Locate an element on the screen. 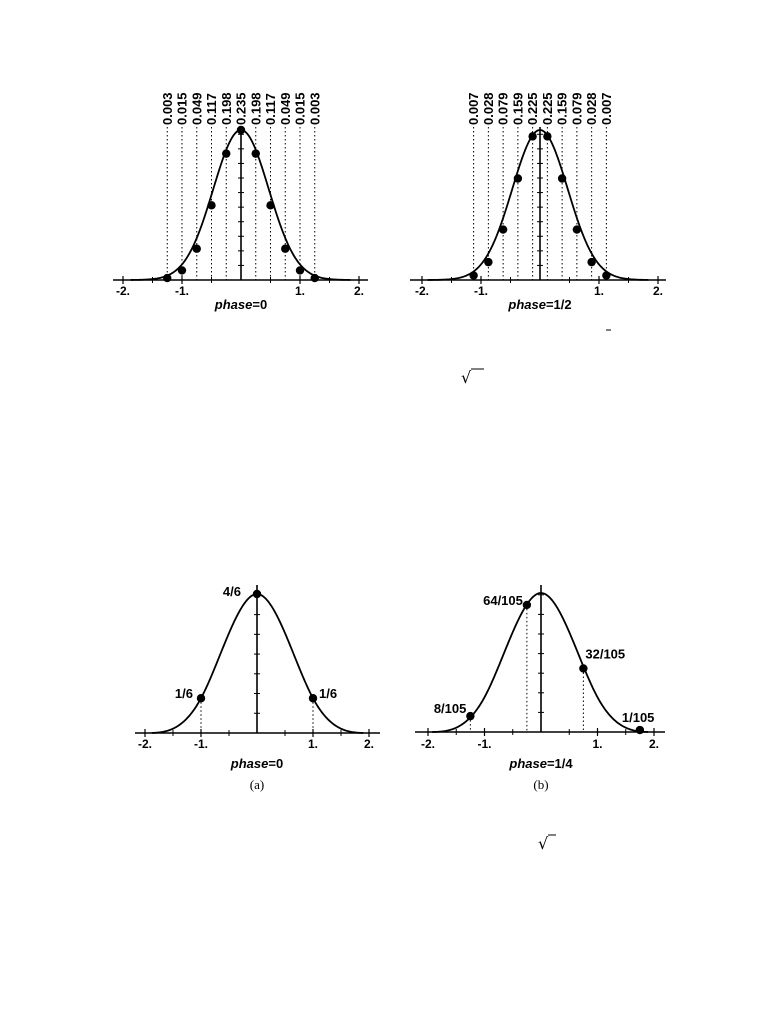 The image size is (782, 1012). sqrt-symbol-top: √ is located at coordinates (472, 377).